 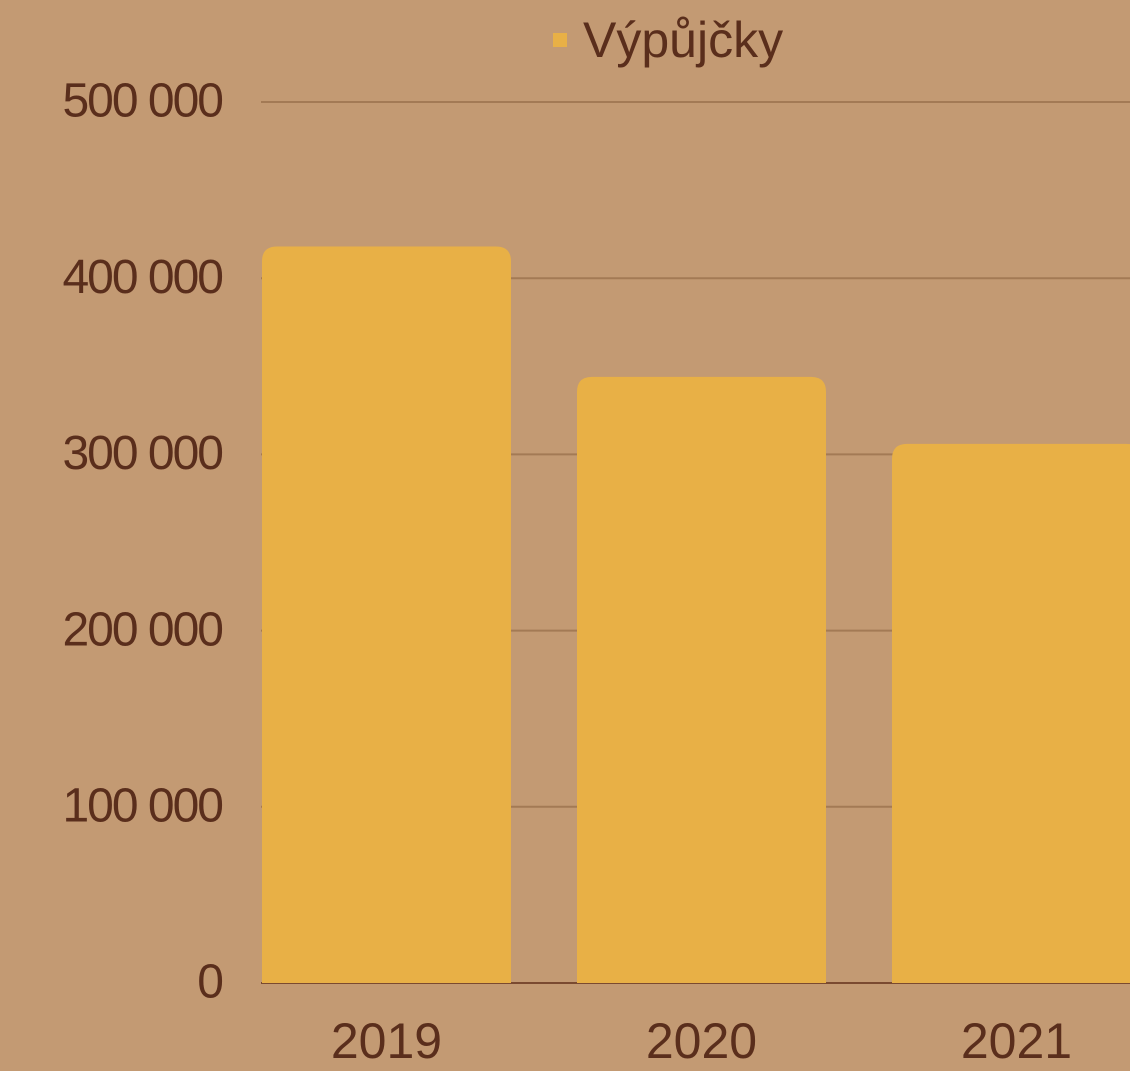 I want to click on x-tick-label: 2020, so click(x=701, y=1041).